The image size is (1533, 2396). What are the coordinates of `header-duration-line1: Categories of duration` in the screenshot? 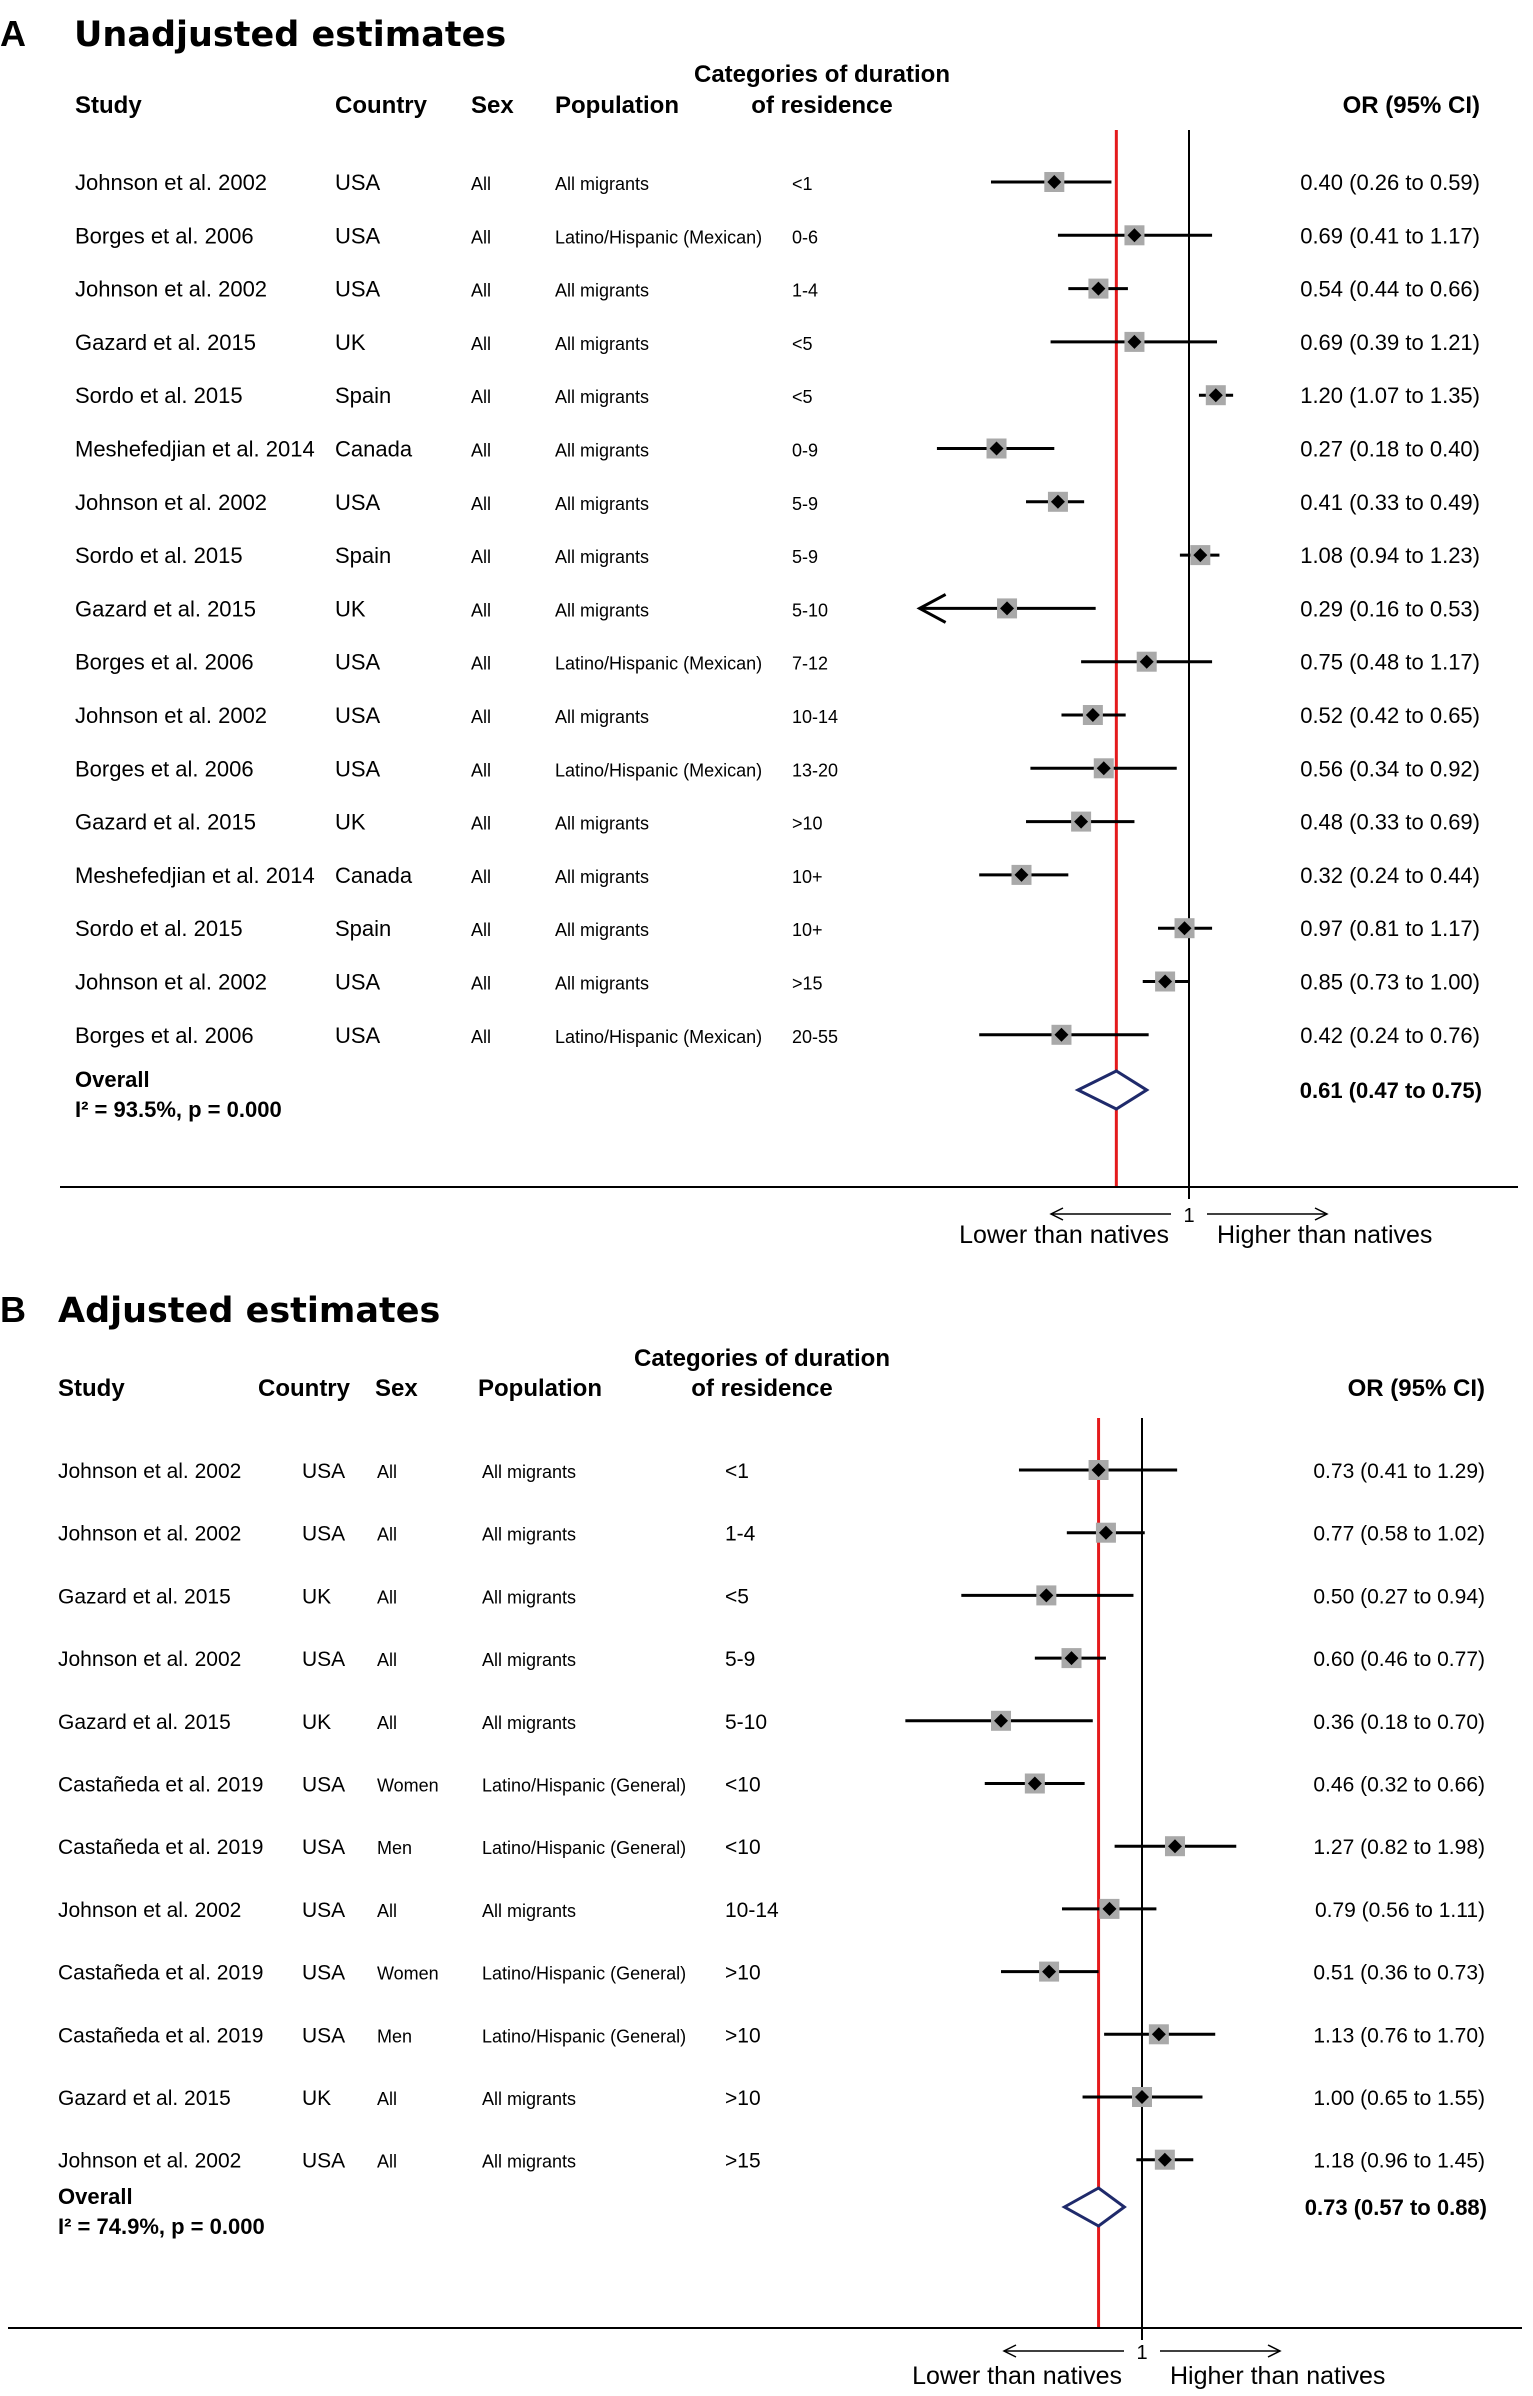 It's located at (762, 1358).